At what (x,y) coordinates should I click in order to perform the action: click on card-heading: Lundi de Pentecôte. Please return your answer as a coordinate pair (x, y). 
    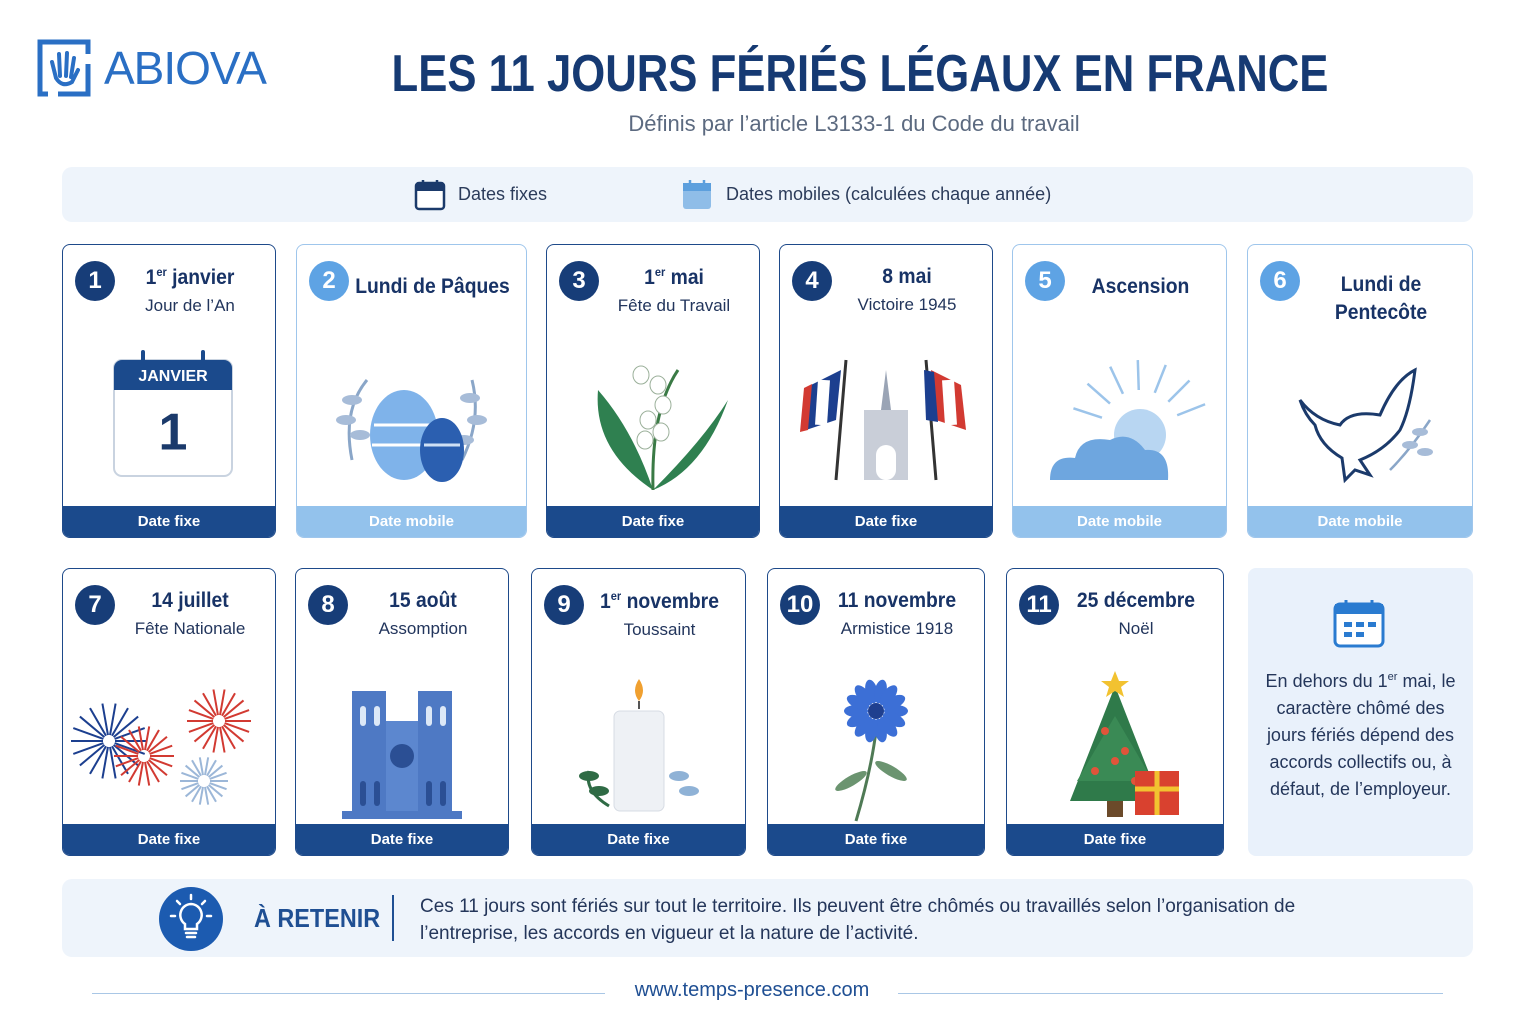
    Looking at the image, I should click on (1381, 299).